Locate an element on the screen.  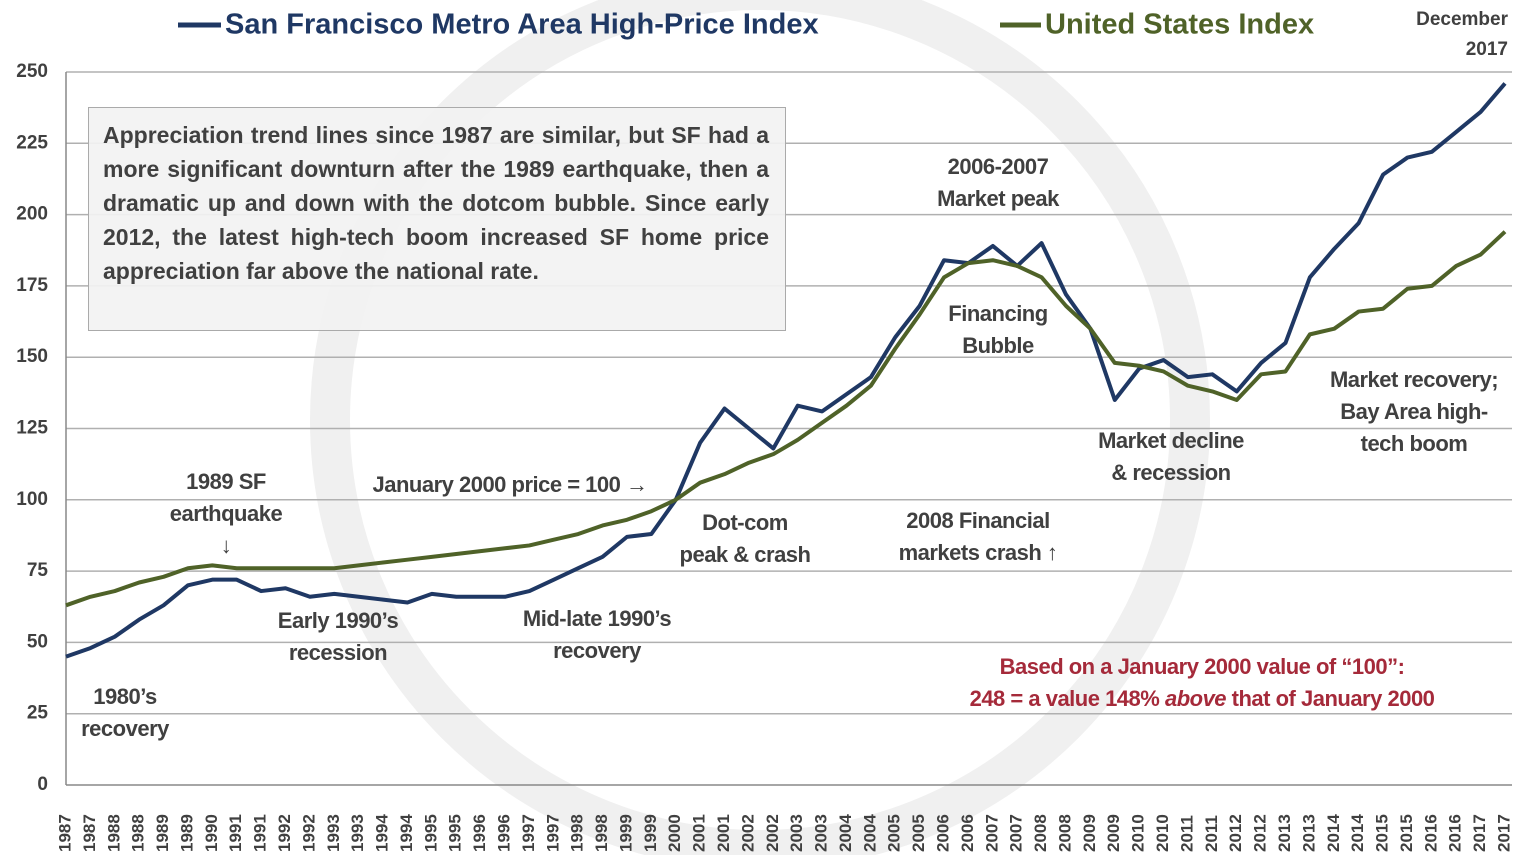
x-tick-label: 1990 is located at coordinates (211, 833).